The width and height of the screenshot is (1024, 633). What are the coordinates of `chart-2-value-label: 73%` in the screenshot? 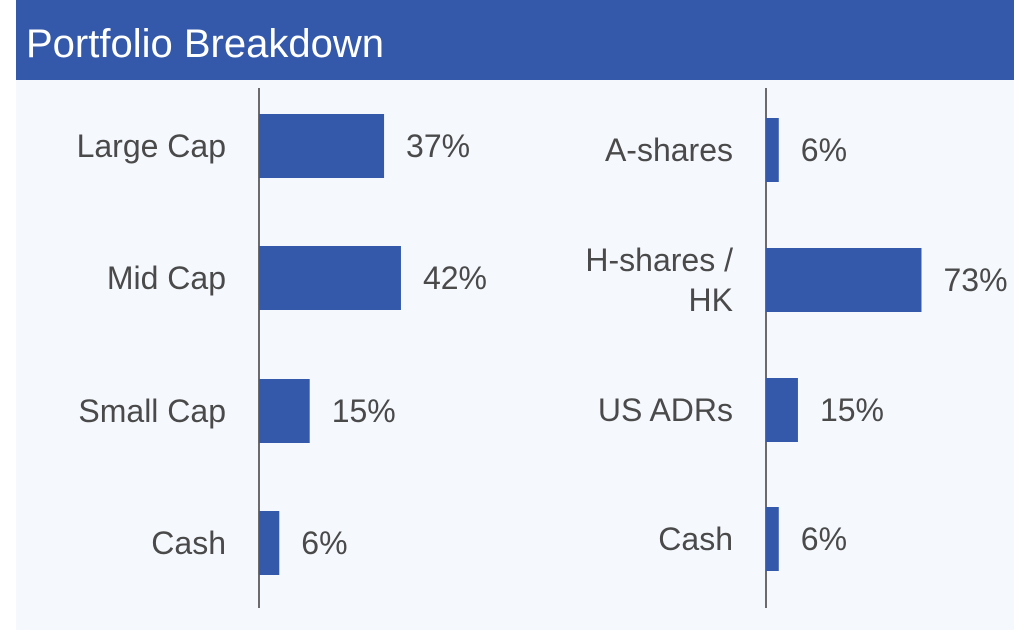 It's located at (975, 280).